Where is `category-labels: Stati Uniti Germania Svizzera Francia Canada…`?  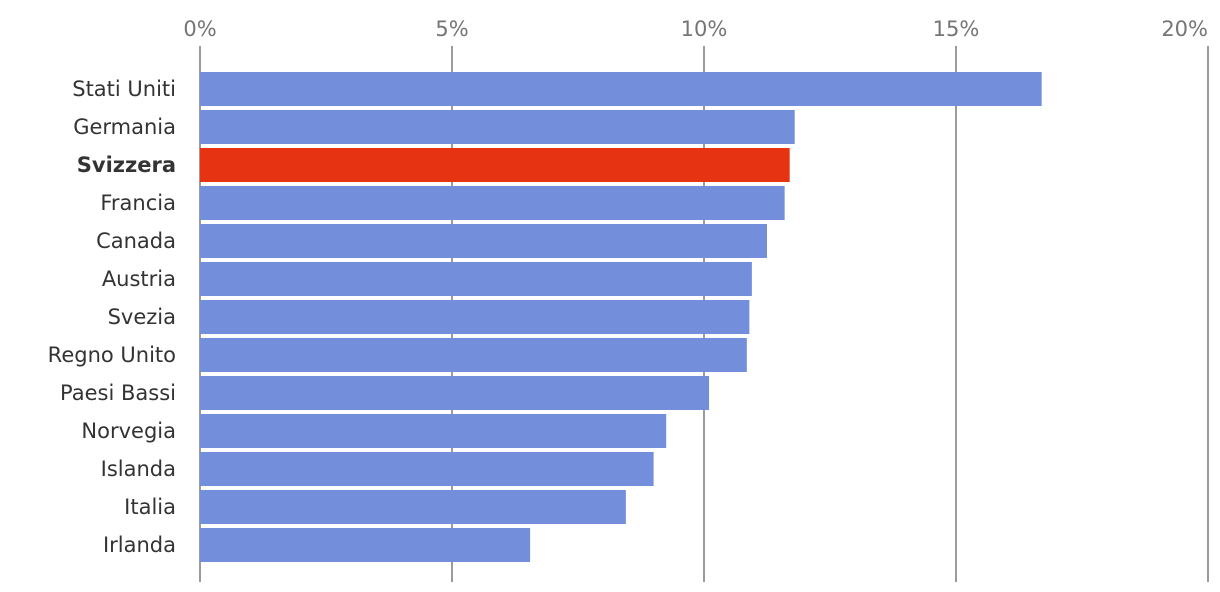 category-labels: Stati Uniti Germania Svizzera Francia Canada… is located at coordinates (112, 317).